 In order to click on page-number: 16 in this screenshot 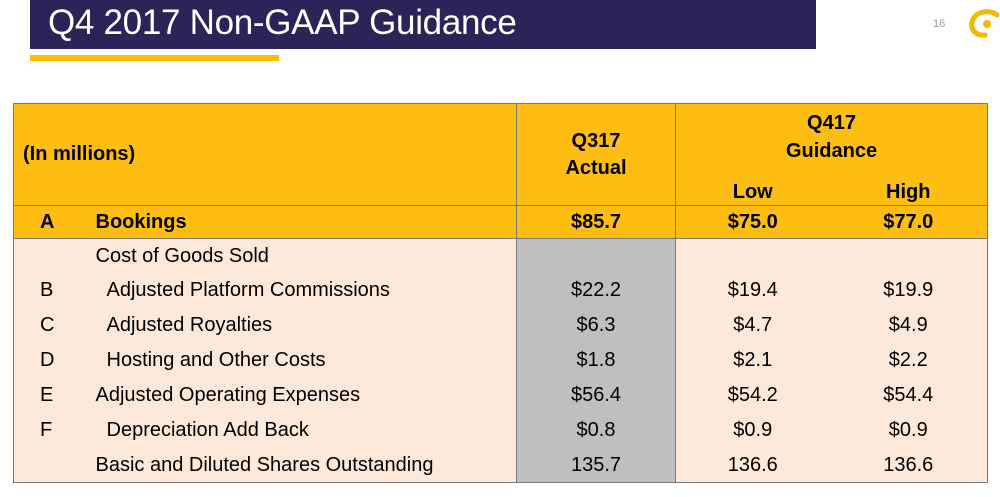, I will do `click(939, 24)`.